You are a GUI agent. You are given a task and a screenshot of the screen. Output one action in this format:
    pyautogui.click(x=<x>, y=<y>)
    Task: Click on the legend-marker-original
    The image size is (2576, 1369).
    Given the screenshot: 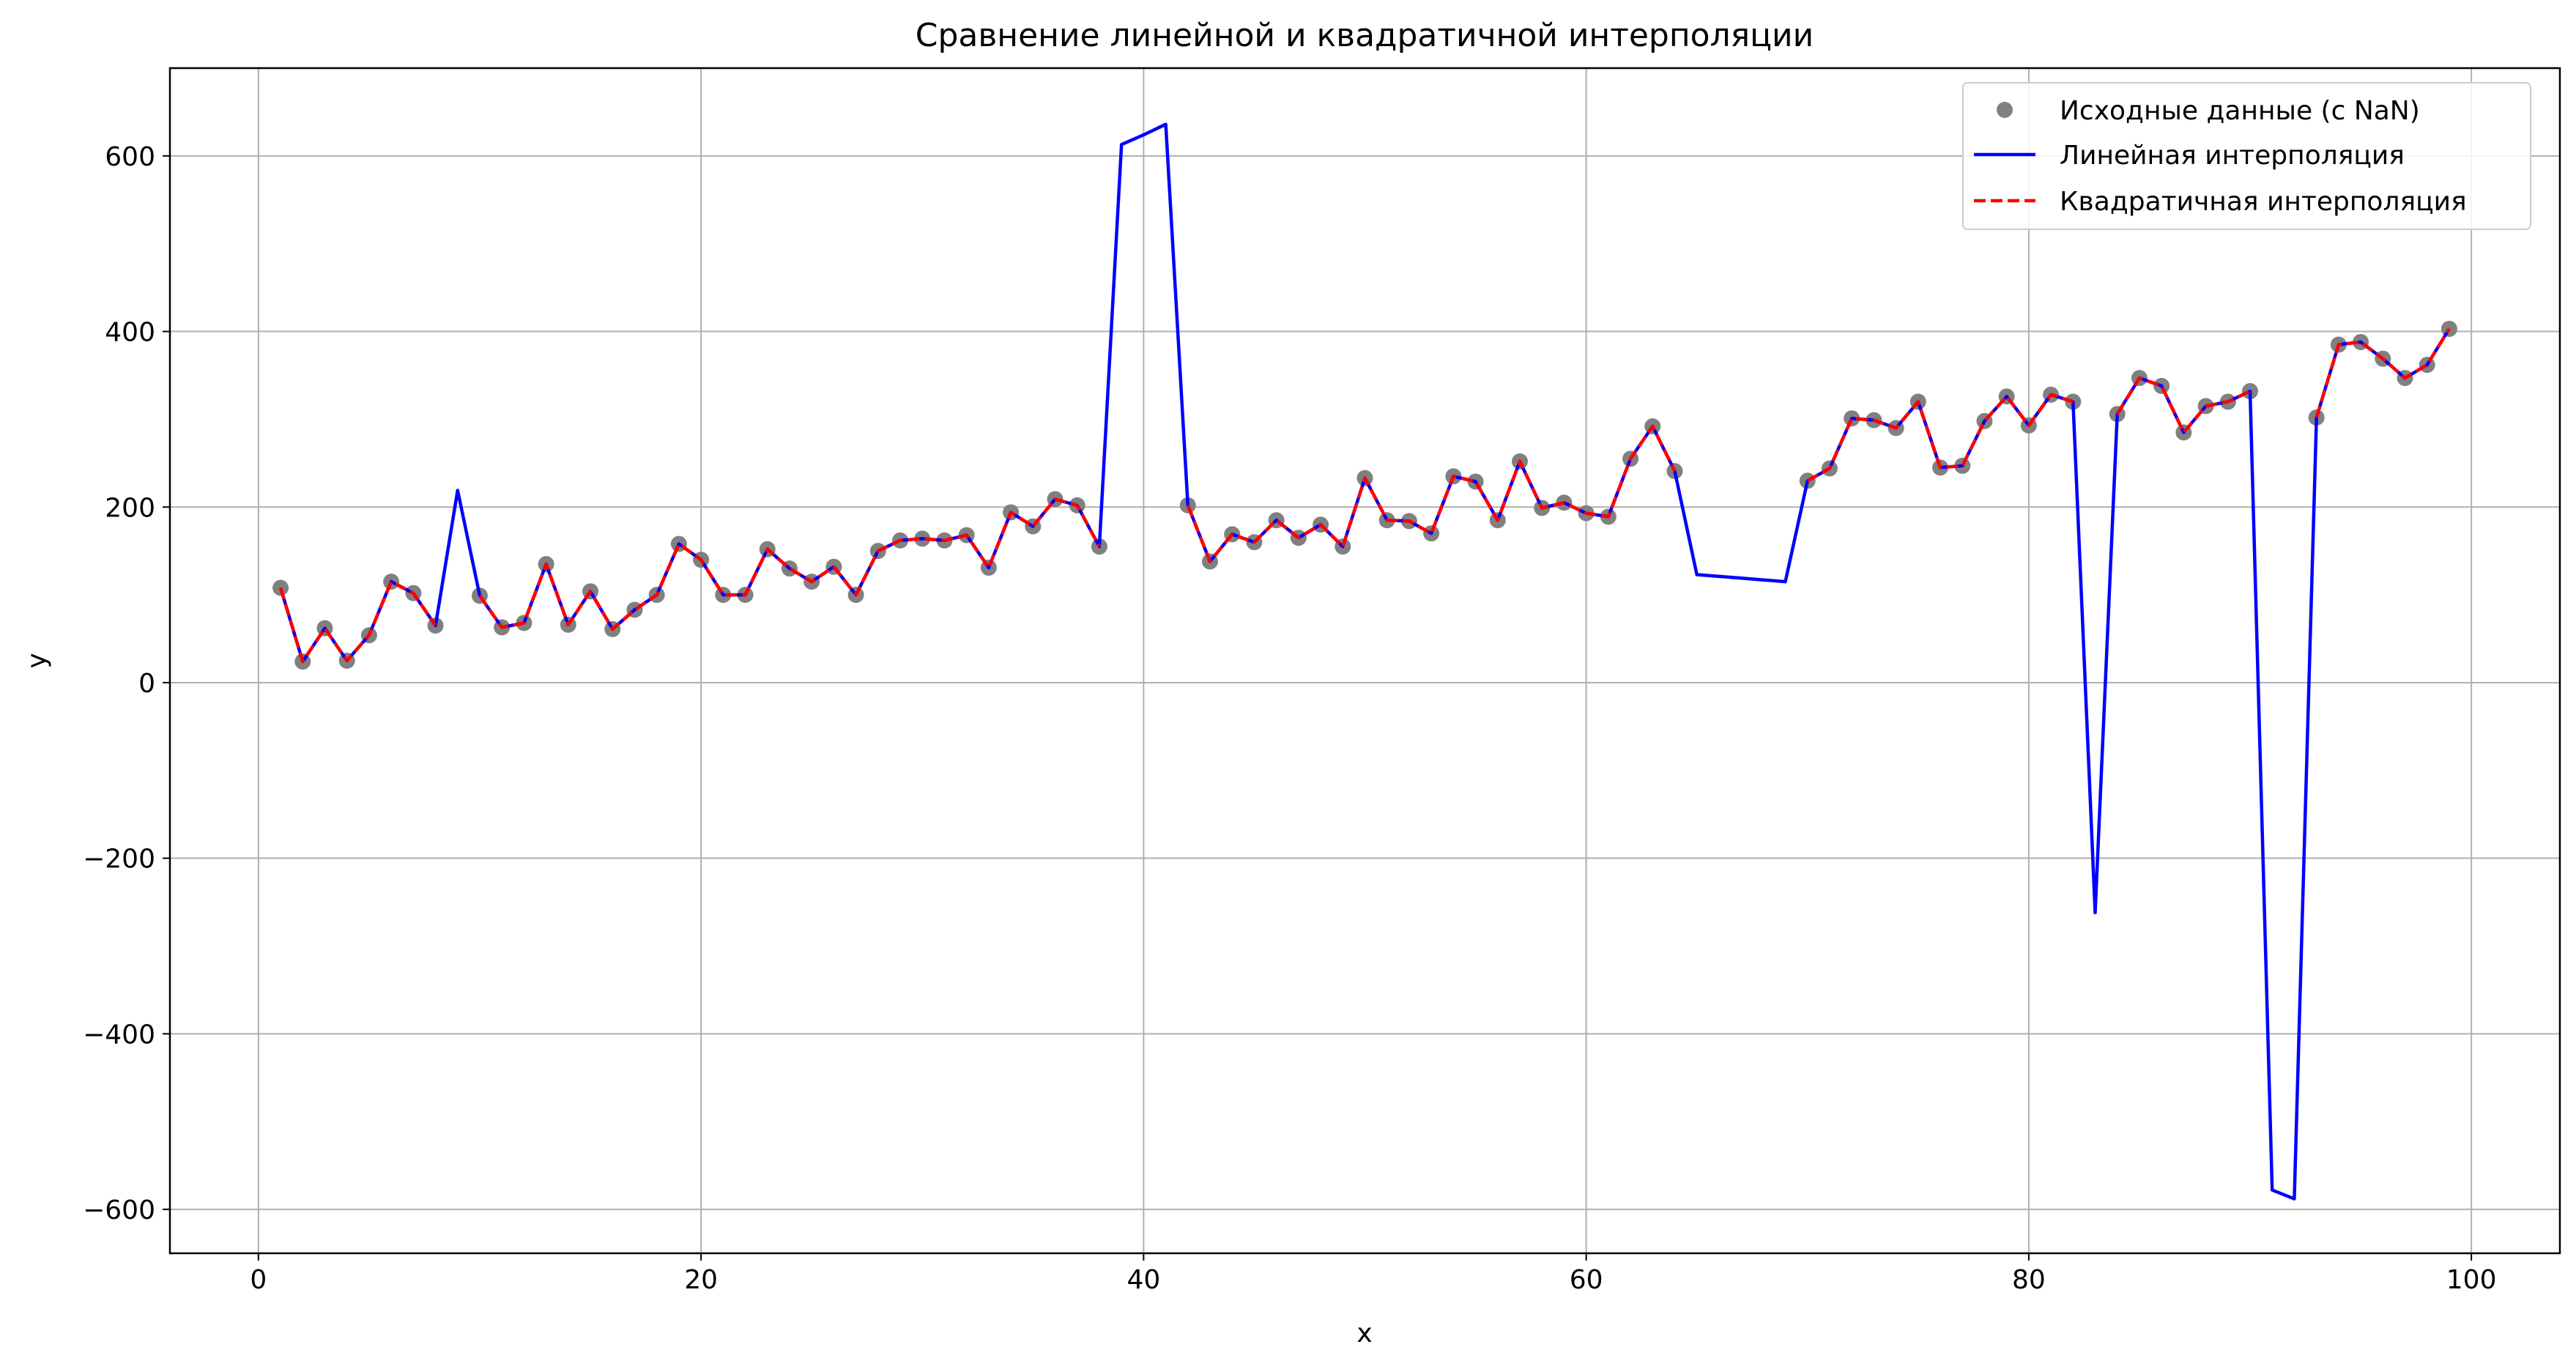 What is the action you would take?
    pyautogui.click(x=2005, y=110)
    